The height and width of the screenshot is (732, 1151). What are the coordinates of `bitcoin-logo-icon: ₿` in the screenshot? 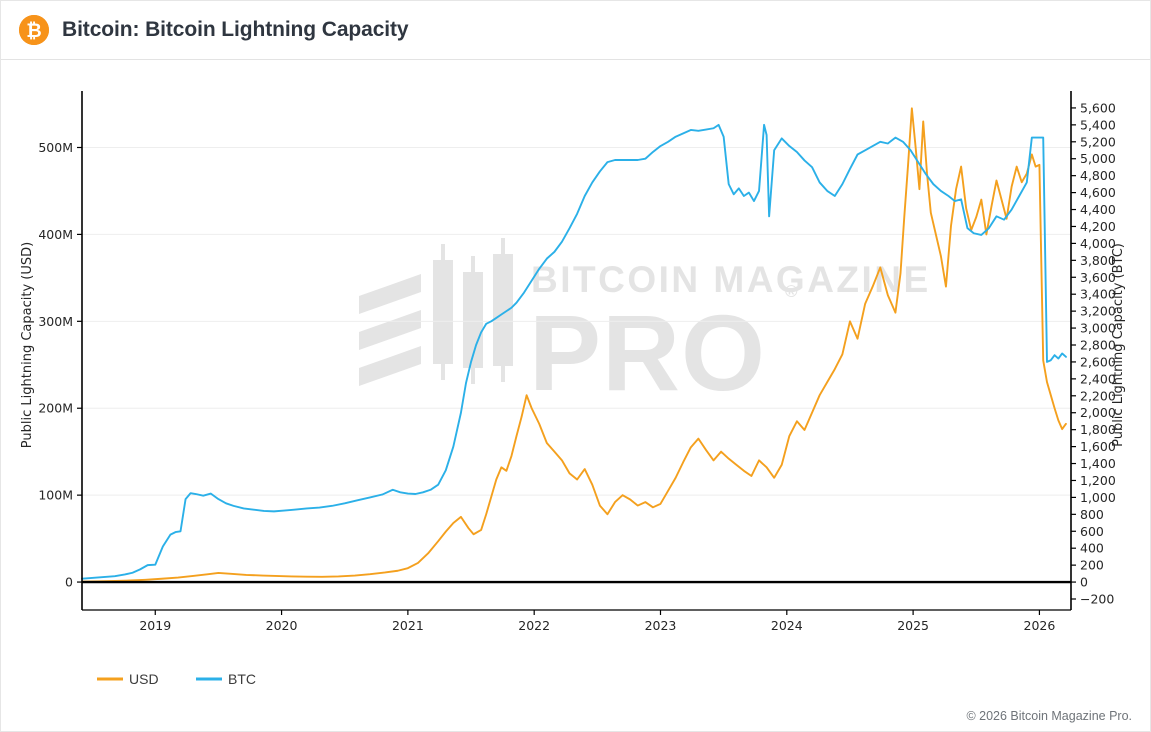 It's located at (34, 30).